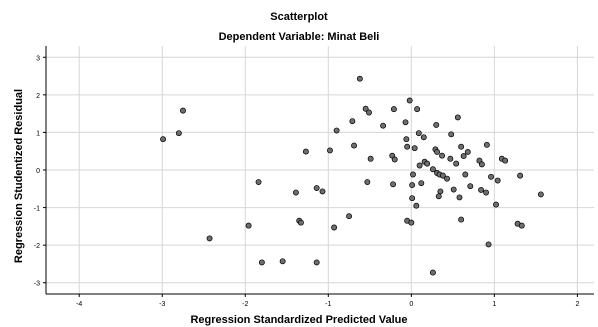 This screenshot has height=327, width=598. I want to click on x-axis-label: Regression Standardized Predicted Value, so click(299, 320).